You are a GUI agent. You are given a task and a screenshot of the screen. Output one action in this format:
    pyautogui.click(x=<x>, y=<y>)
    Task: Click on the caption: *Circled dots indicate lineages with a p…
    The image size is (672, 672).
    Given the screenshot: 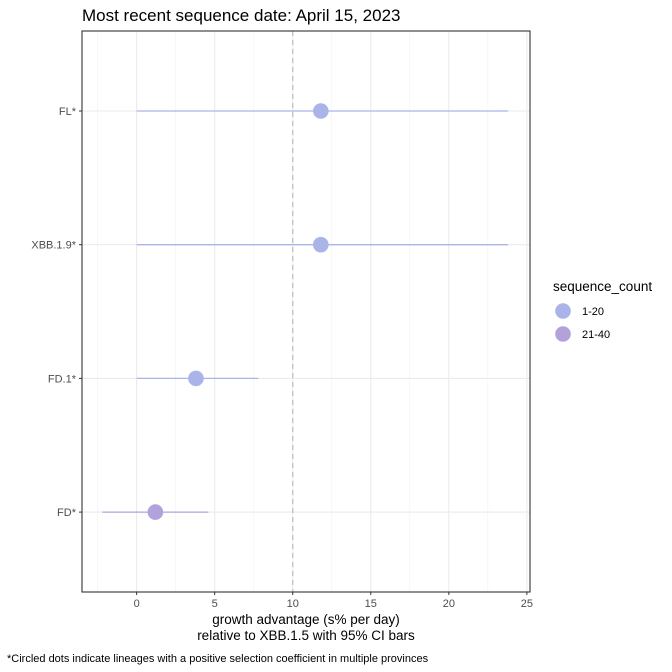 What is the action you would take?
    pyautogui.click(x=218, y=659)
    